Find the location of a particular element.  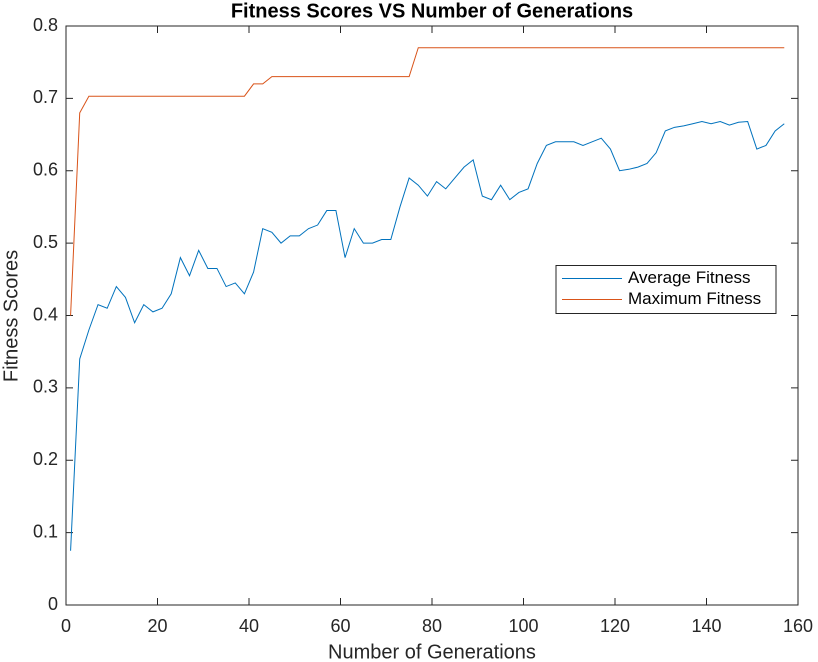

x-tick-label: 160 is located at coordinates (798, 626).